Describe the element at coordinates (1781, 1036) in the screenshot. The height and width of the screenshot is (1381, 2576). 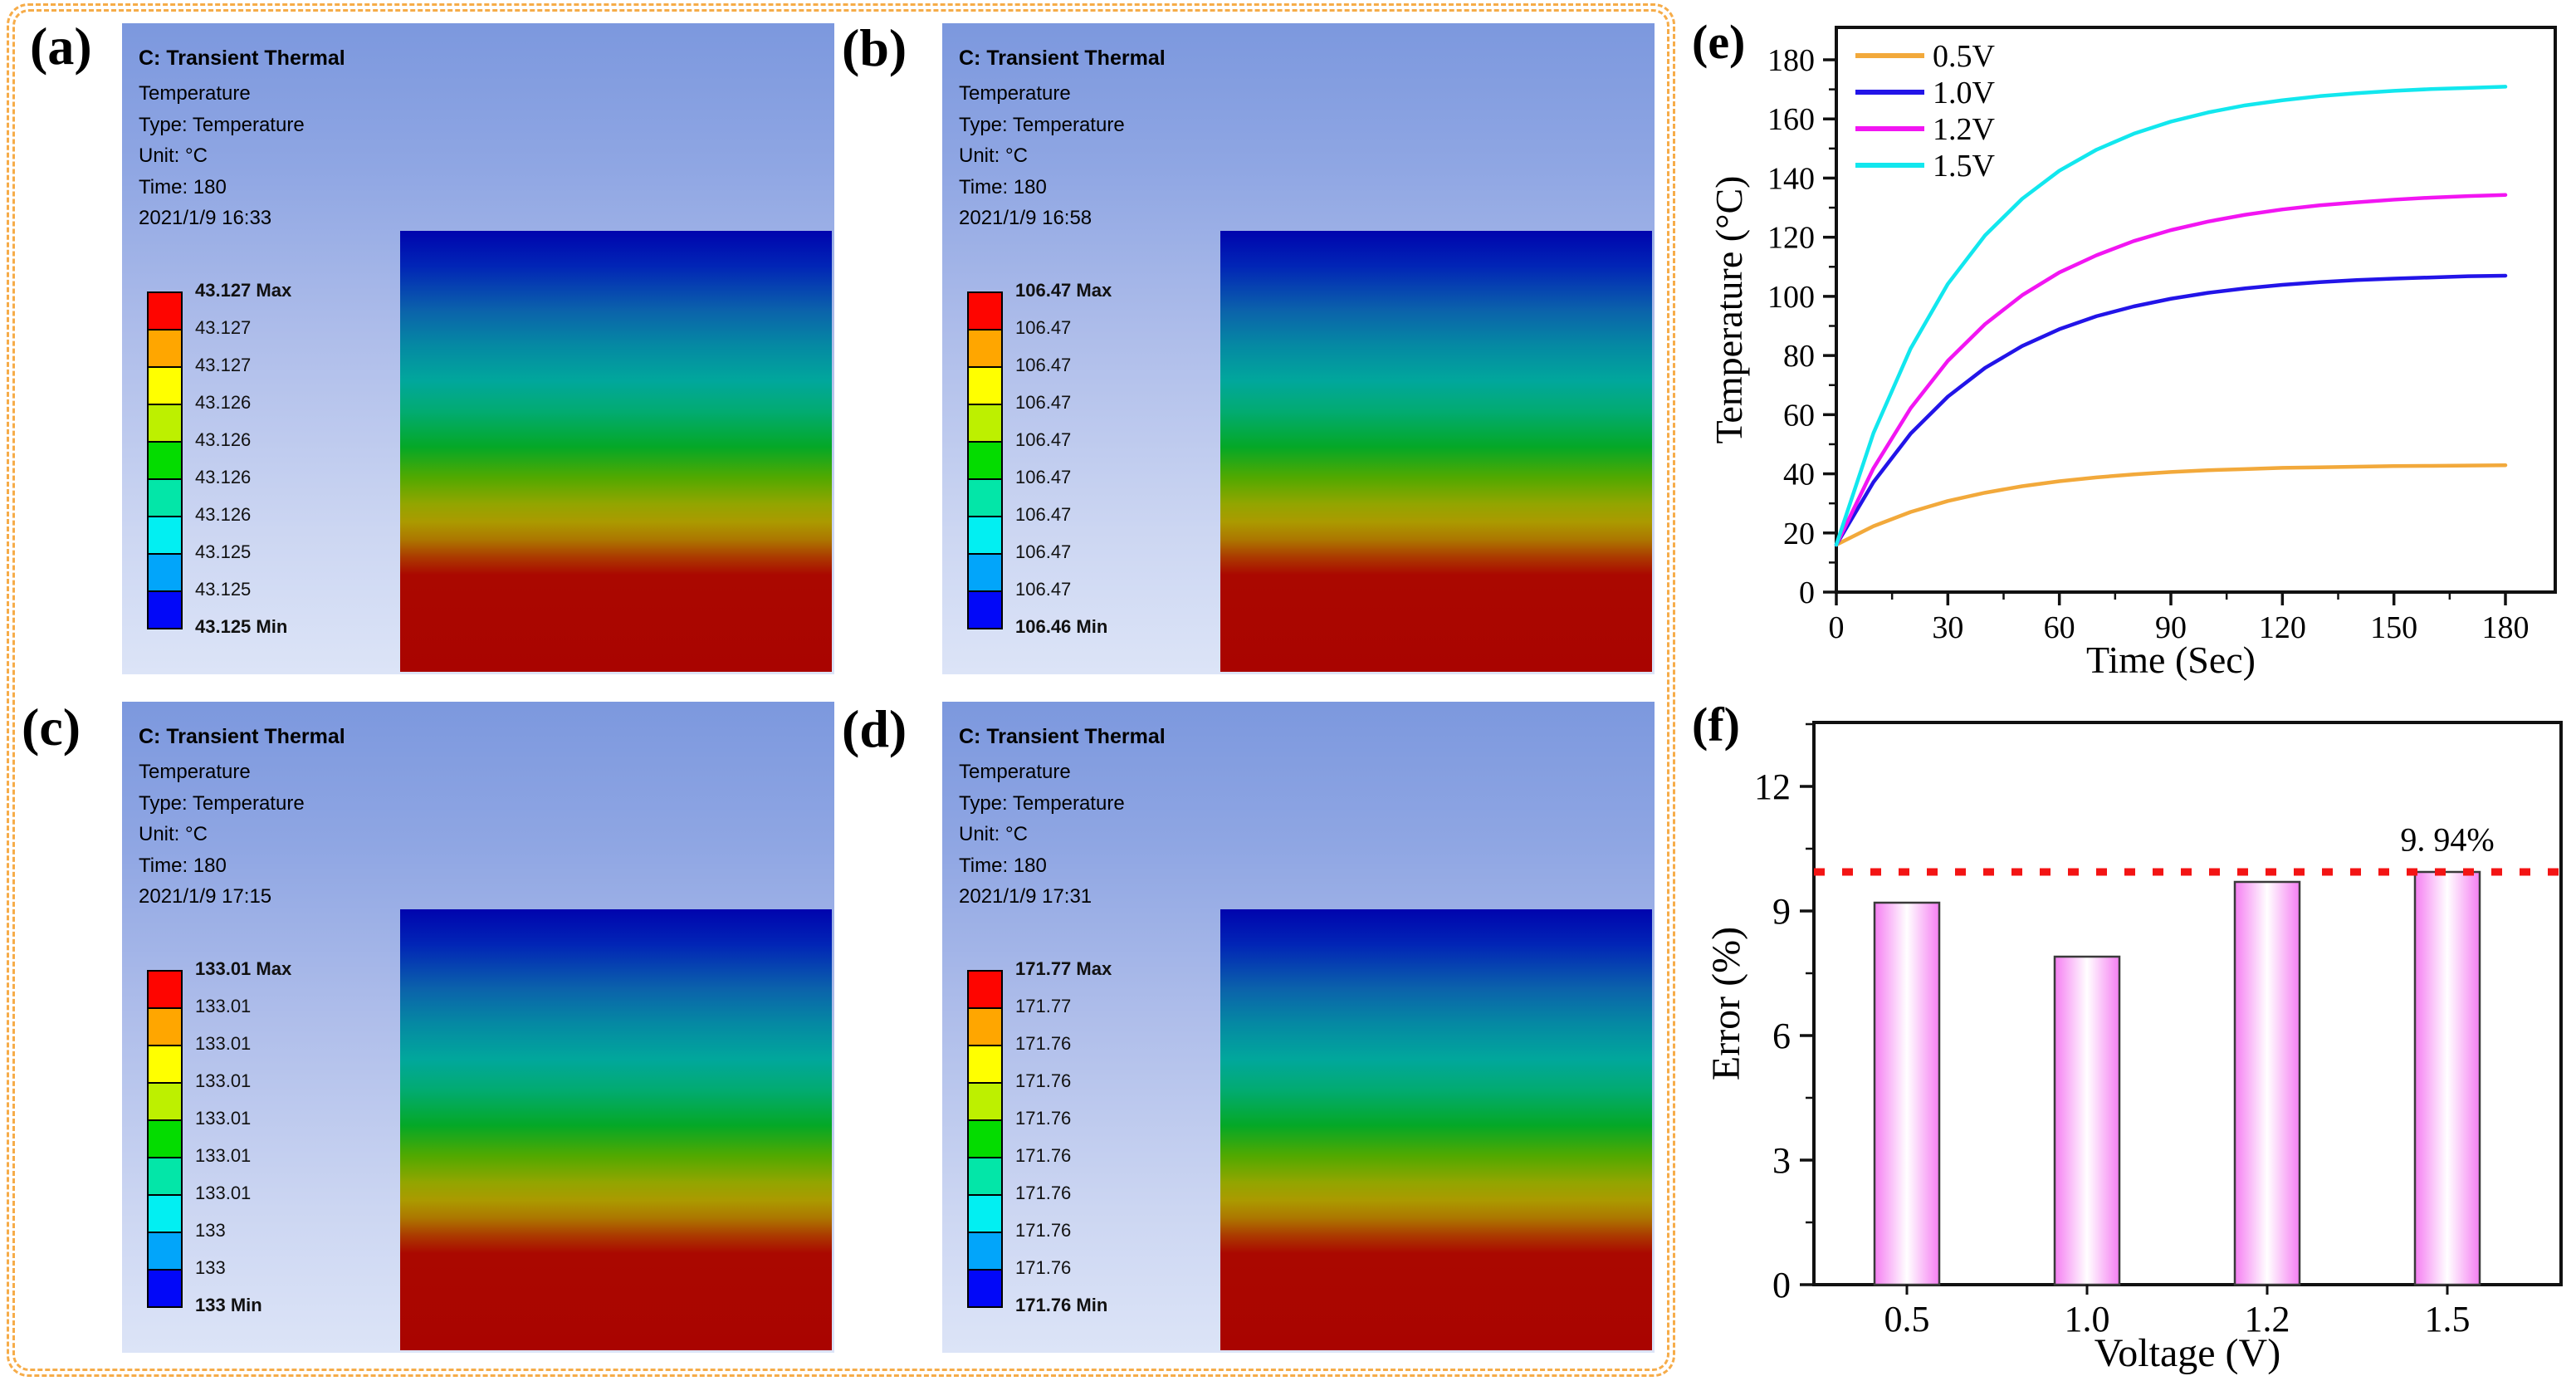
I see `y-tick-label: 6` at that location.